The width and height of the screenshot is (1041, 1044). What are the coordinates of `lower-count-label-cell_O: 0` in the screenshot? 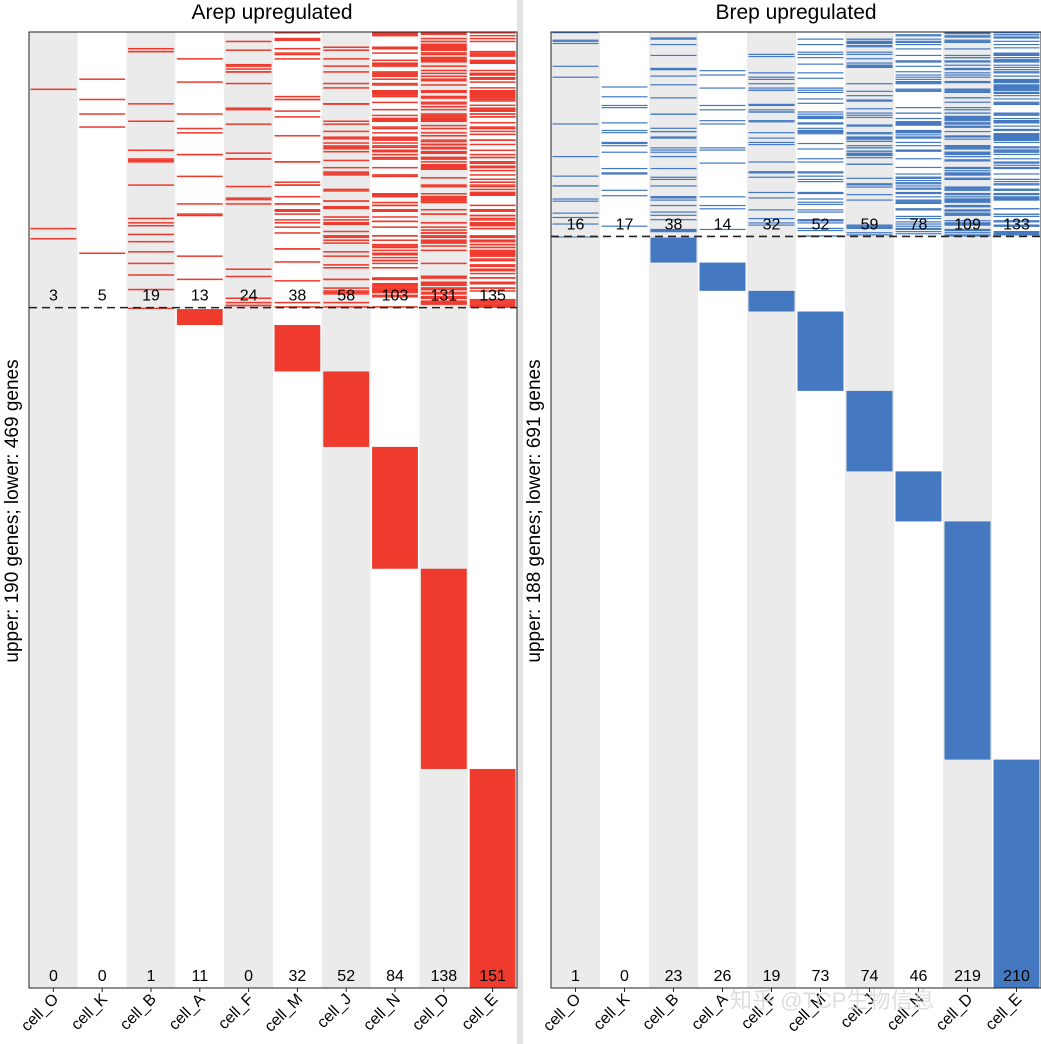 It's located at (53, 976).